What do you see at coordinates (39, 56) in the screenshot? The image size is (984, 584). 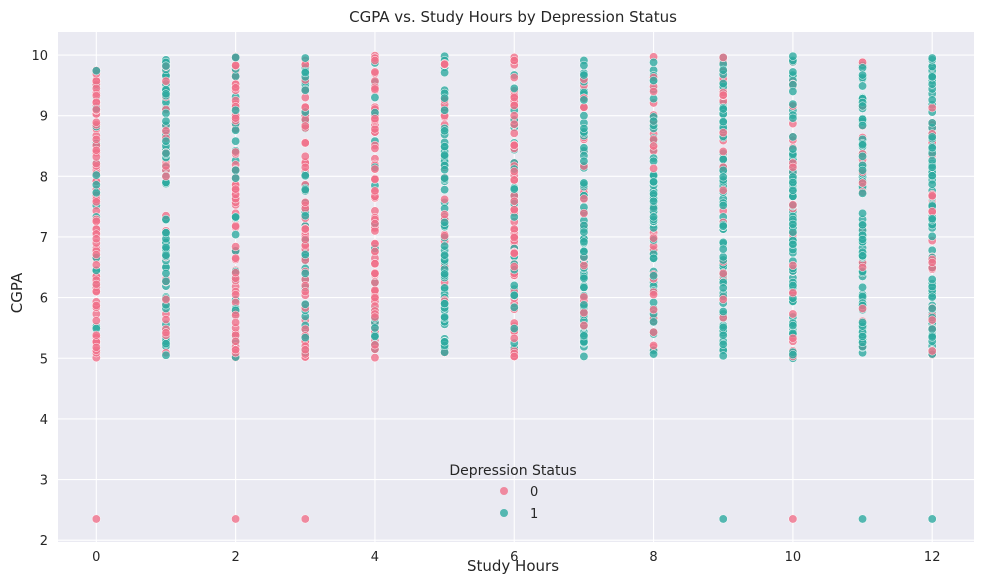 I see `y-tick-label: 10` at bounding box center [39, 56].